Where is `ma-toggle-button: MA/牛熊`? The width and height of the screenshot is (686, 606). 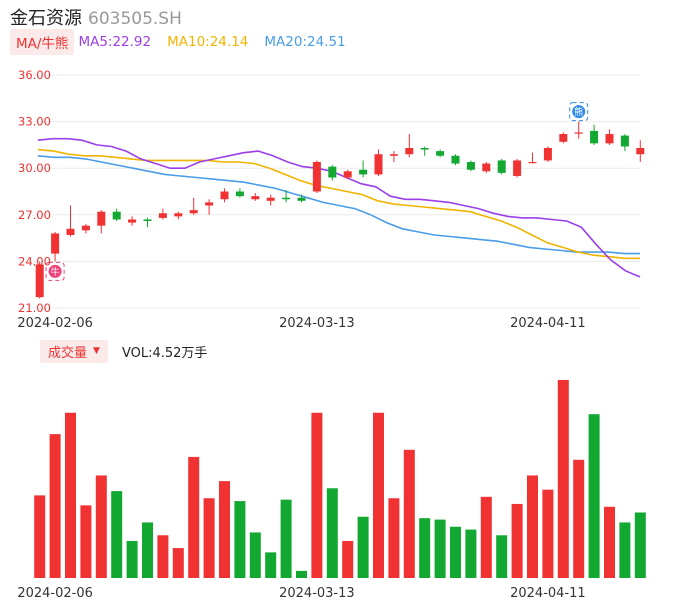
ma-toggle-button: MA/牛熊 is located at coordinates (42, 42).